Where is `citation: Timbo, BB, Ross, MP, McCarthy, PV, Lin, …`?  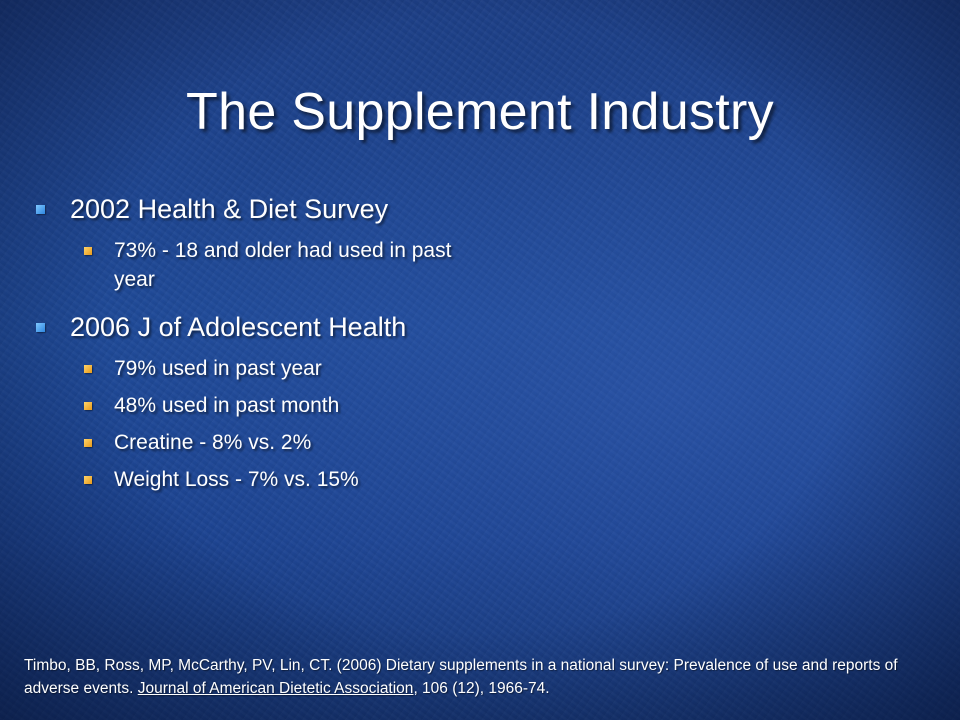
citation: Timbo, BB, Ross, MP, McCarthy, PV, Lin, … is located at coordinates (484, 677).